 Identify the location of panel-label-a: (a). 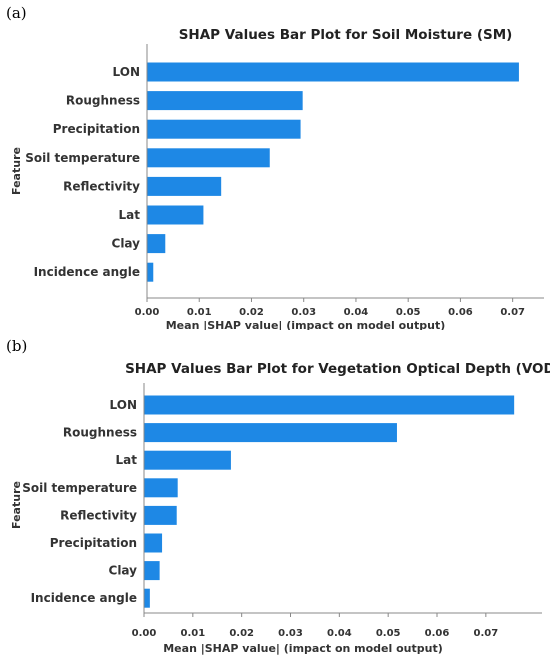
(16, 13).